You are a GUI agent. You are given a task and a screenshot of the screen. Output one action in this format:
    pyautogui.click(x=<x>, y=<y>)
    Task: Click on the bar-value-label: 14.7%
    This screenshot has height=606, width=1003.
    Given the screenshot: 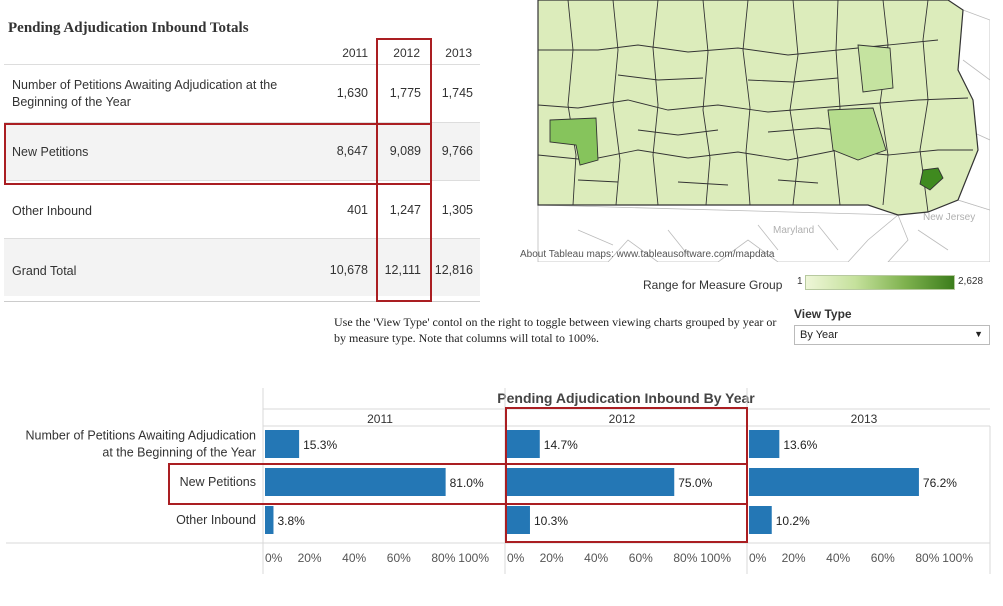 What is the action you would take?
    pyautogui.click(x=561, y=445)
    